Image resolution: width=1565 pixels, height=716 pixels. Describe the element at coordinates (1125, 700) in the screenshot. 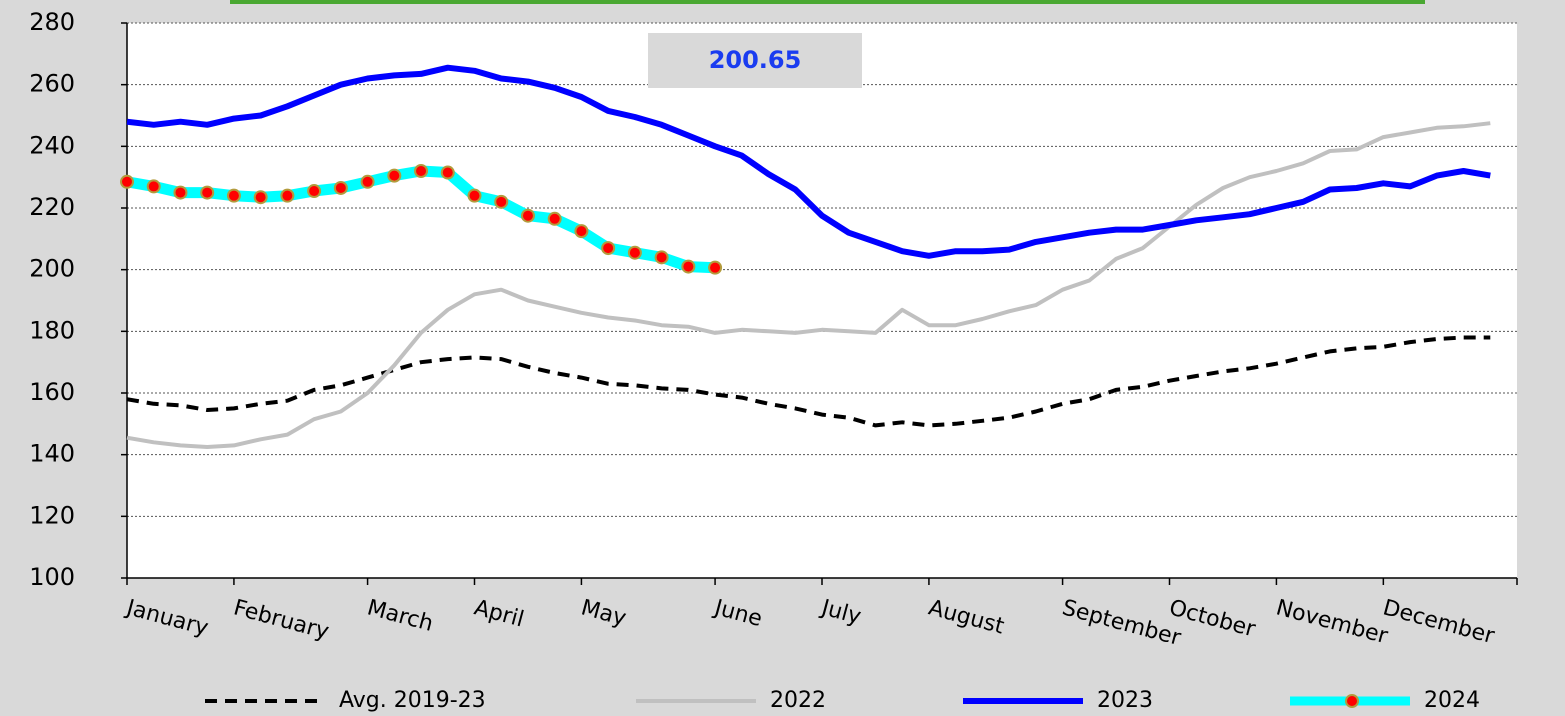

I see `legend-label: 2023` at that location.